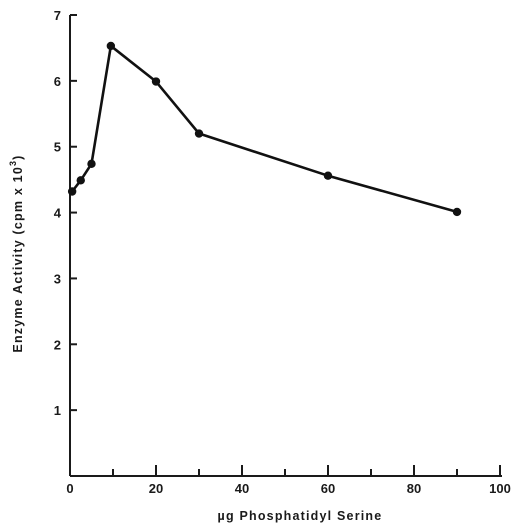 The image size is (526, 527). What do you see at coordinates (69, 488) in the screenshot?
I see `x-tick-label: 0` at bounding box center [69, 488].